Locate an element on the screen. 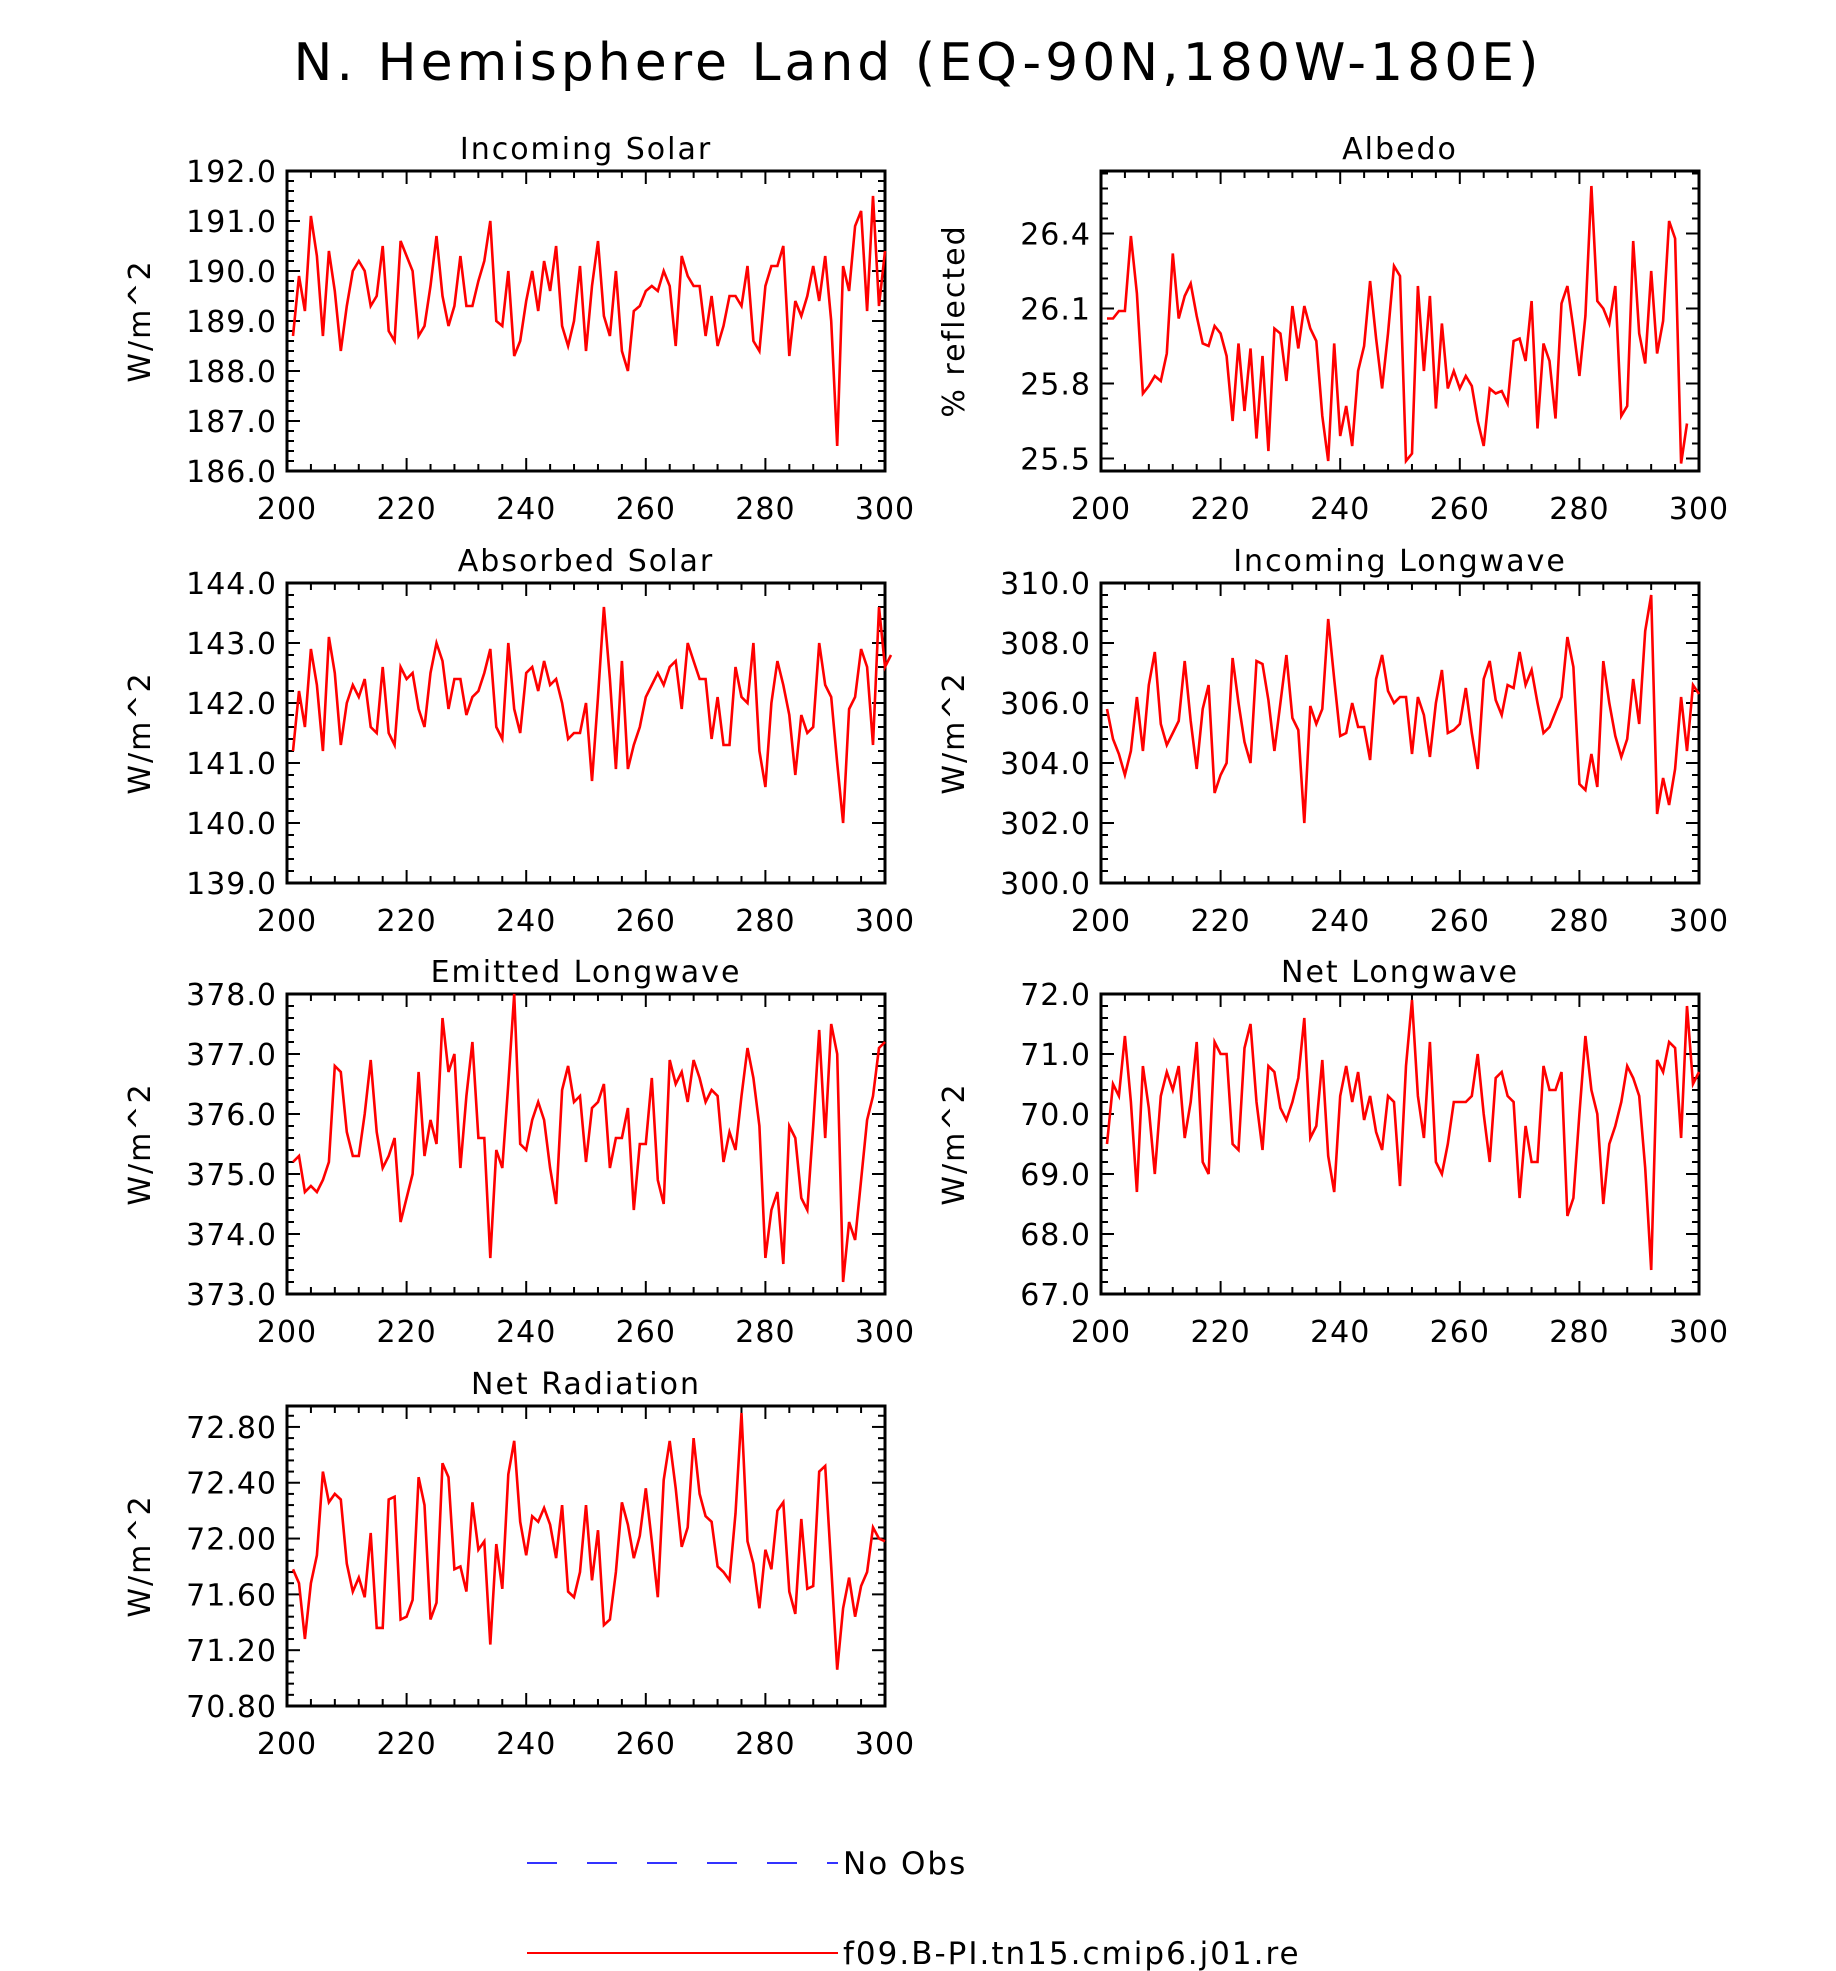 This screenshot has height=1971, width=1836. y-tick-label: 70.80 is located at coordinates (231, 1707).